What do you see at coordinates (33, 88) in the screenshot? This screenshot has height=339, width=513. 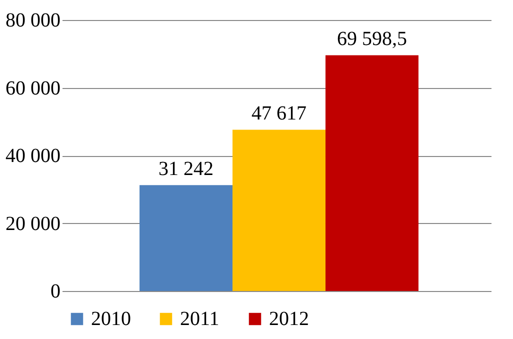 I see `y-tick-label: 60 000` at bounding box center [33, 88].